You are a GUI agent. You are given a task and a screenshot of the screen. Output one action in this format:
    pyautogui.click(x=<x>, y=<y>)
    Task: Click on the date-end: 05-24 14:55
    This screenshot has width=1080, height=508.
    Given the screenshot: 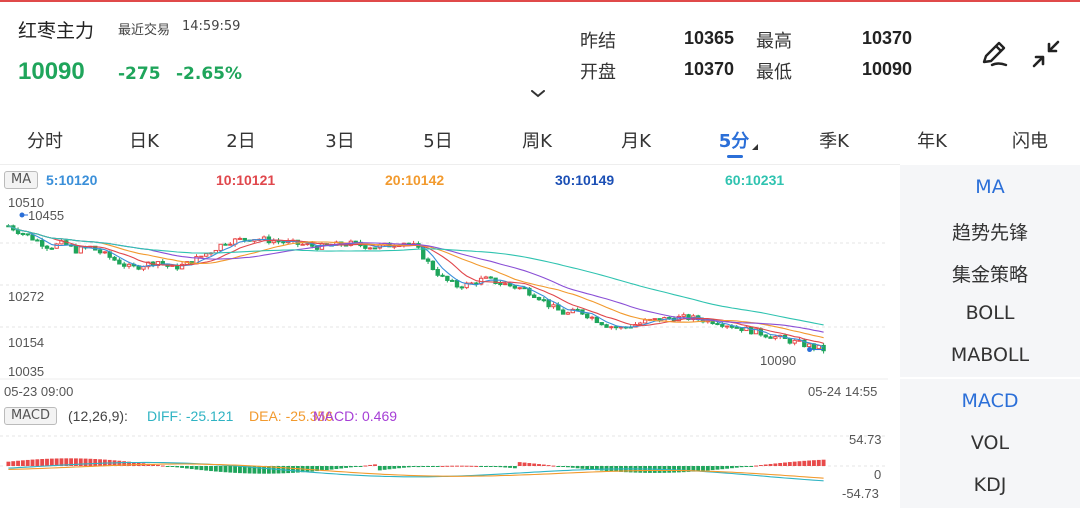 What is the action you would take?
    pyautogui.click(x=843, y=391)
    